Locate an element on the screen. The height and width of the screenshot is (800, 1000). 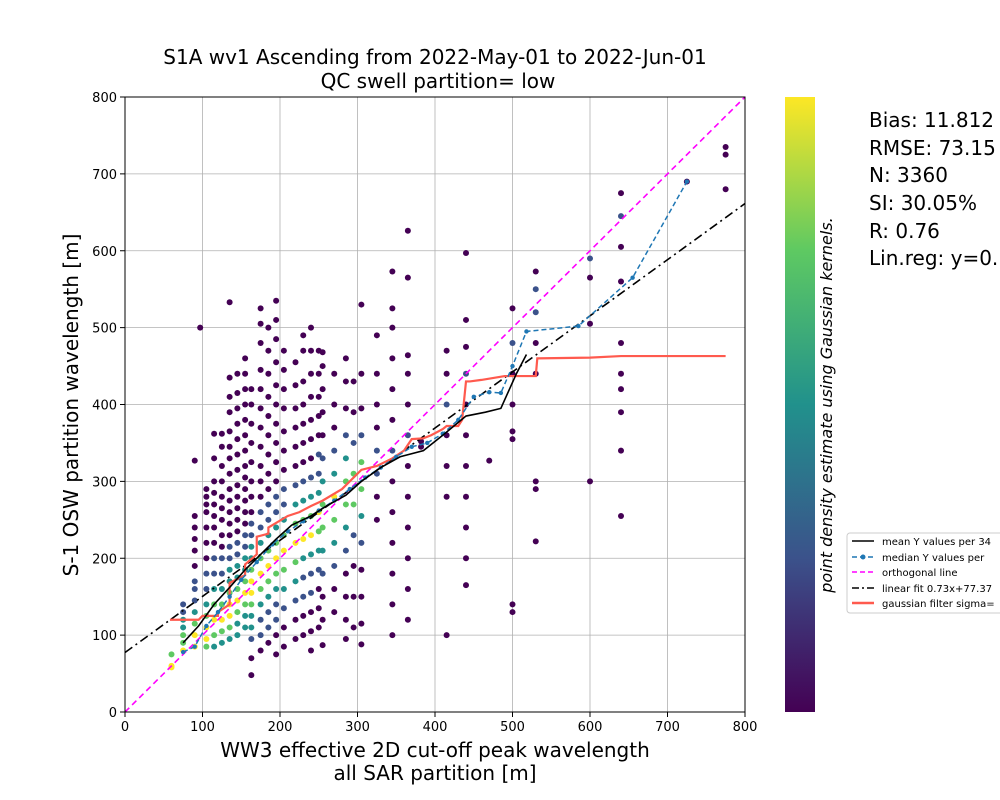
legend-label-median: median Y values per is located at coordinates (933, 558).